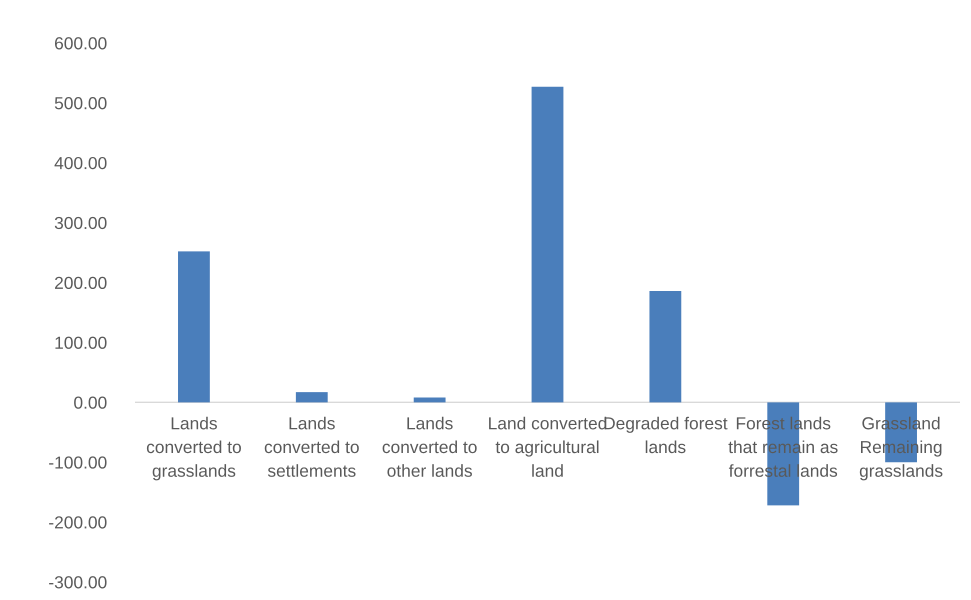 This screenshot has width=971, height=600. What do you see at coordinates (547, 446) in the screenshot?
I see `x-tick-label: Land converted to agricultural land` at bounding box center [547, 446].